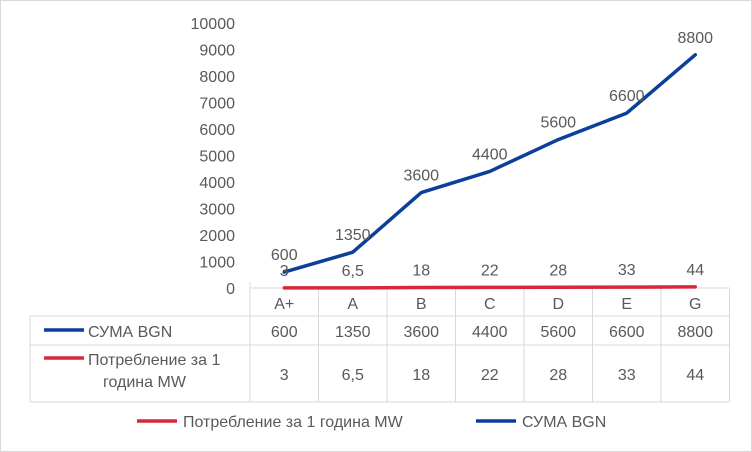  Describe the element at coordinates (421, 271) in the screenshot. I see `data-label-consumption: 18` at that location.